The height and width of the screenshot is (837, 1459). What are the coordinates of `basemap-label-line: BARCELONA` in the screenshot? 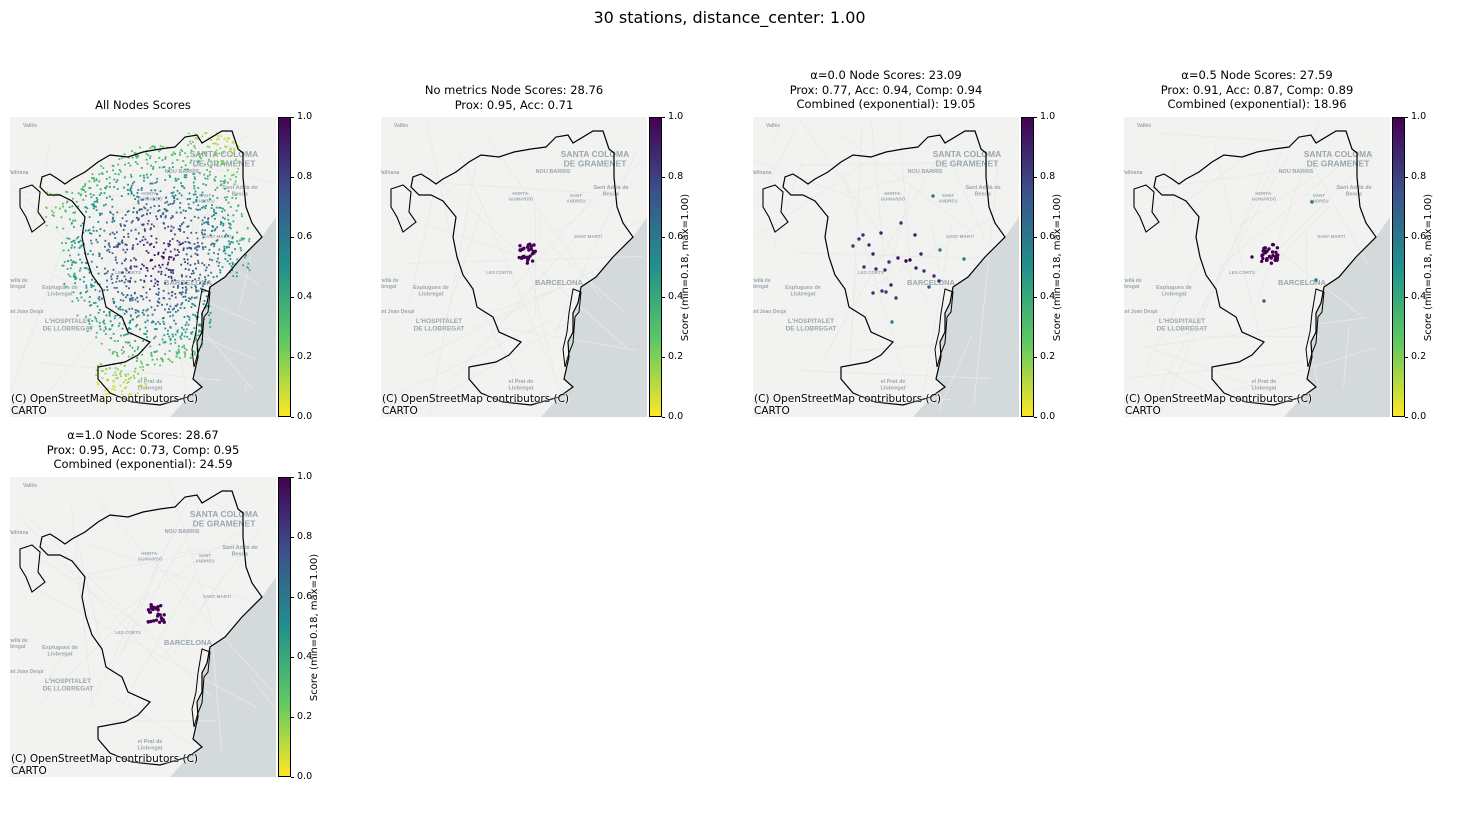 It's located at (559, 282).